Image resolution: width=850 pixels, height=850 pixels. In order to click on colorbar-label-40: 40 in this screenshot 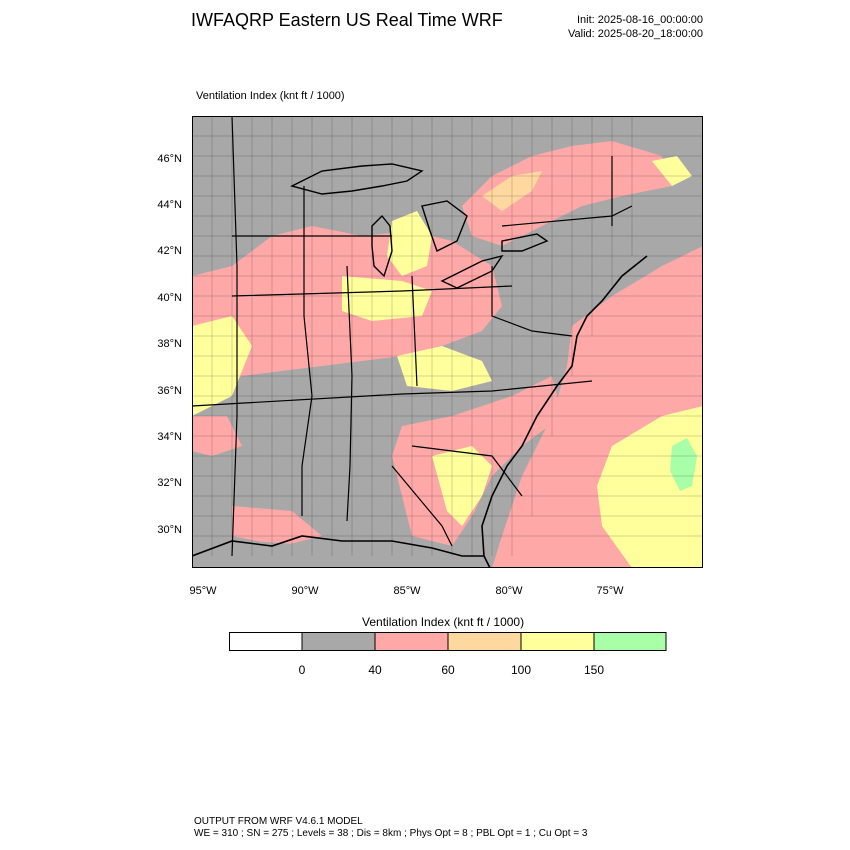, I will do `click(375, 670)`.